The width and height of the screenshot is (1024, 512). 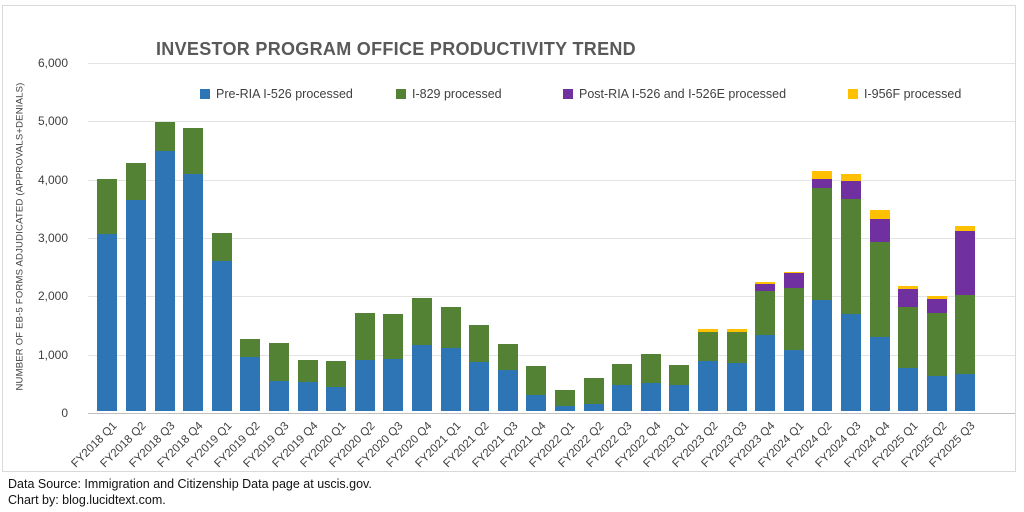 I want to click on y-tick-label: 4,000, so click(x=52, y=179).